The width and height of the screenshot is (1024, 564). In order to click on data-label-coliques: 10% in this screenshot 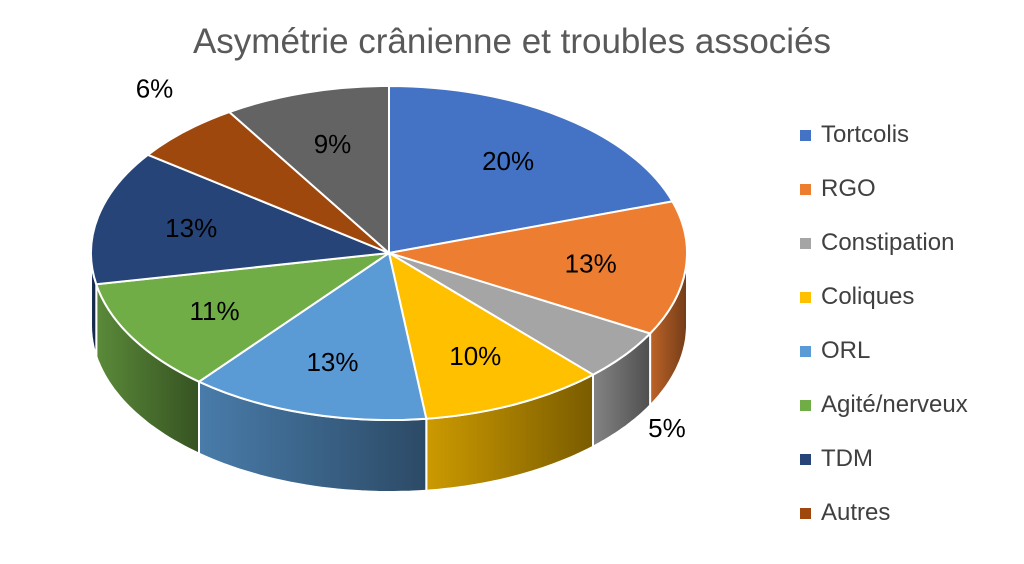, I will do `click(475, 356)`.